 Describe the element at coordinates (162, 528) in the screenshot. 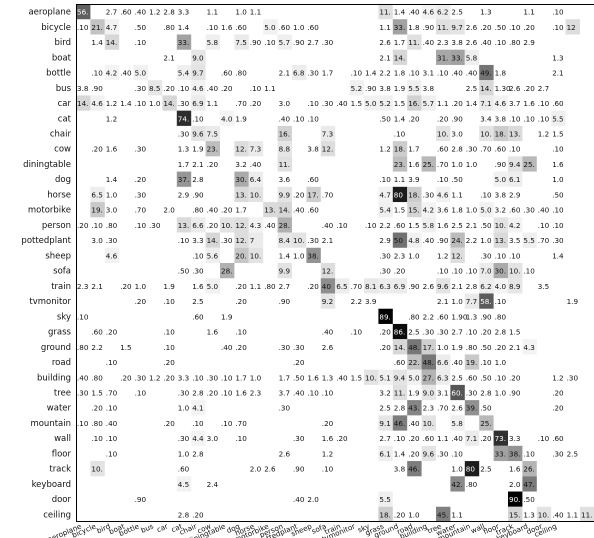

I see `column-label: car` at that location.